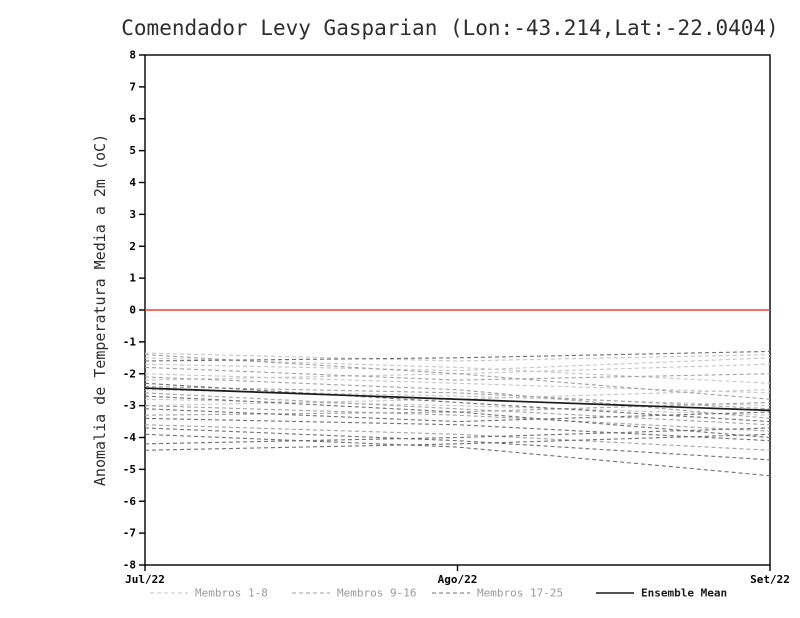  What do you see at coordinates (376, 593) in the screenshot?
I see `legend-label: Membros 9-16` at bounding box center [376, 593].